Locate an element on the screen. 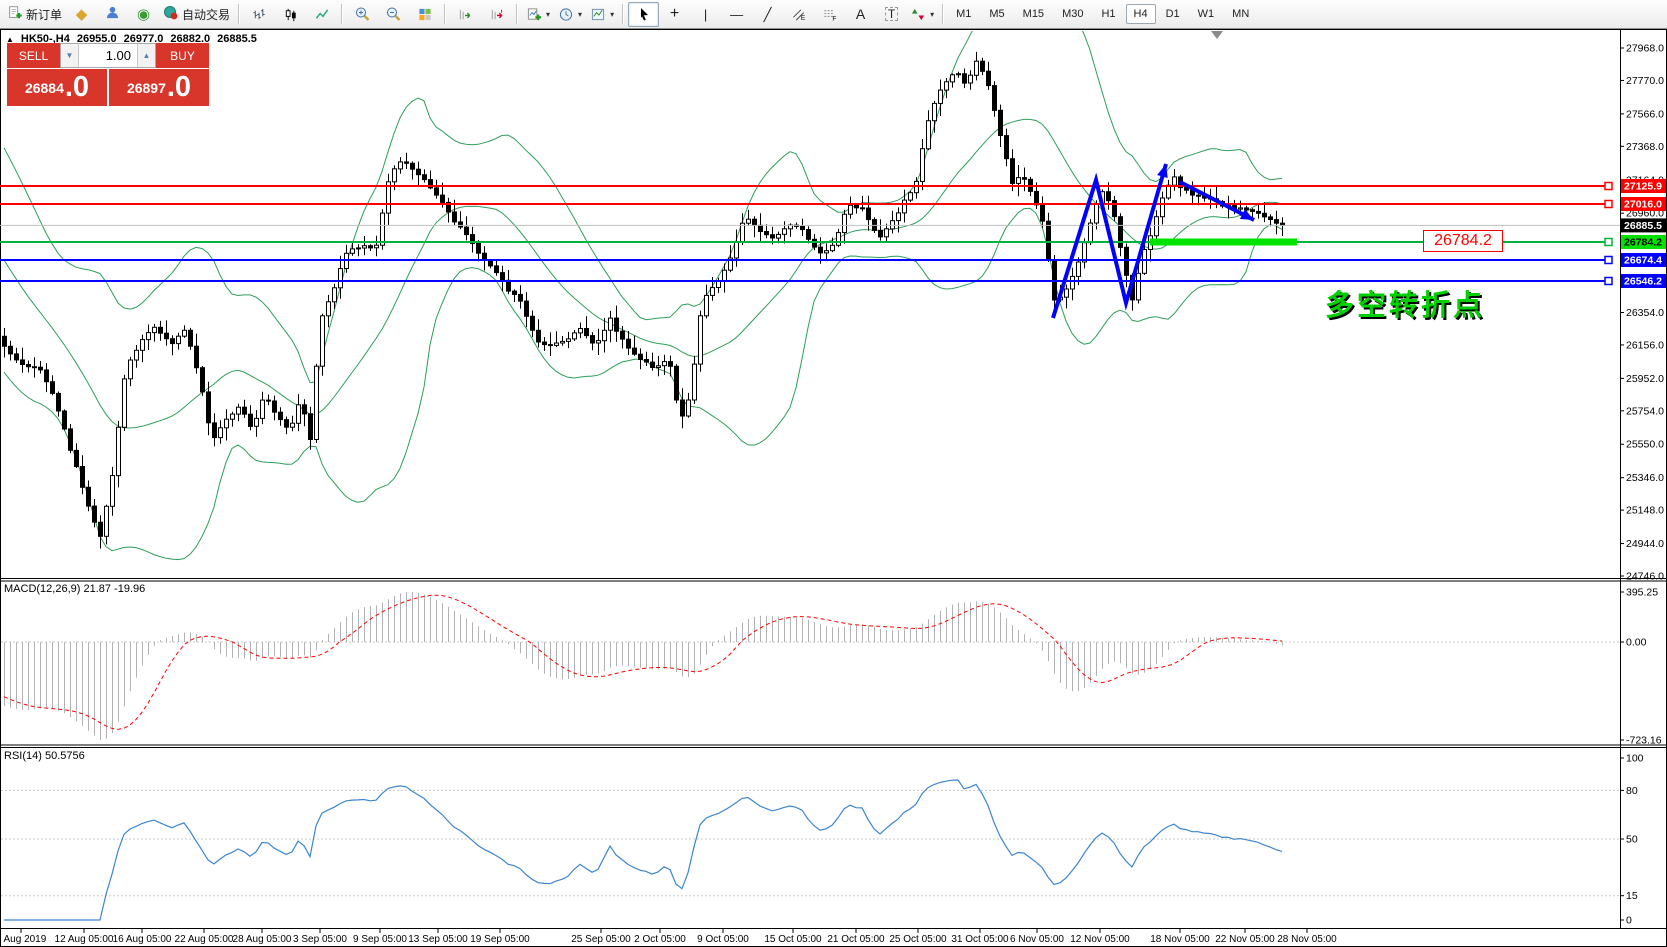 The image size is (1667, 947). arrows-button: ▾ is located at coordinates (922, 14).